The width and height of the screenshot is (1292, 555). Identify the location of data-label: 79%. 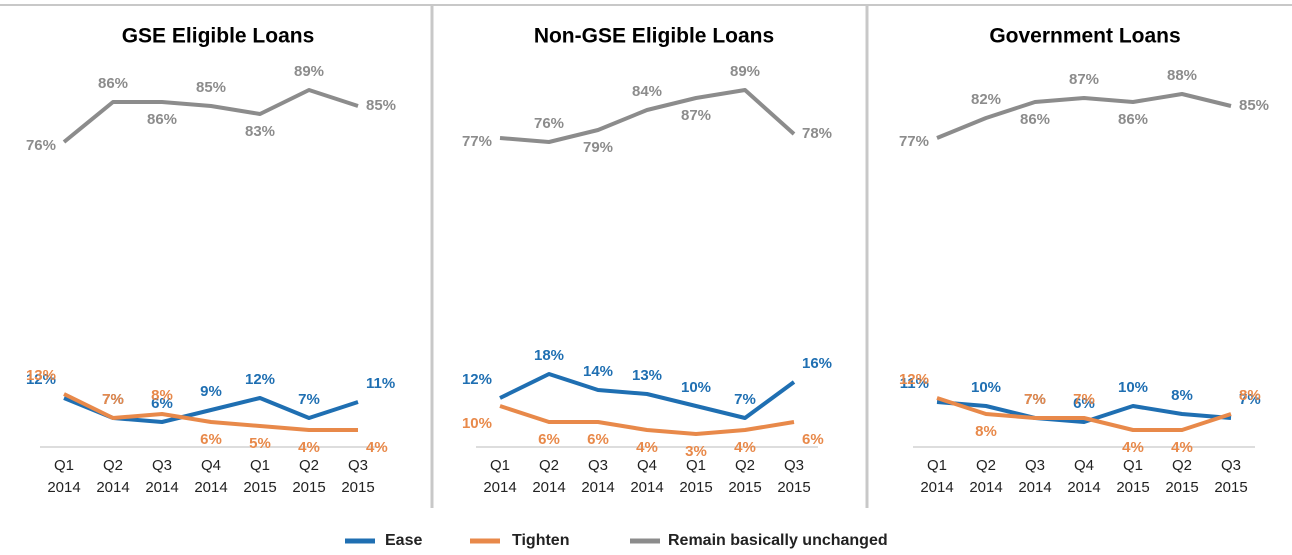
(598, 147).